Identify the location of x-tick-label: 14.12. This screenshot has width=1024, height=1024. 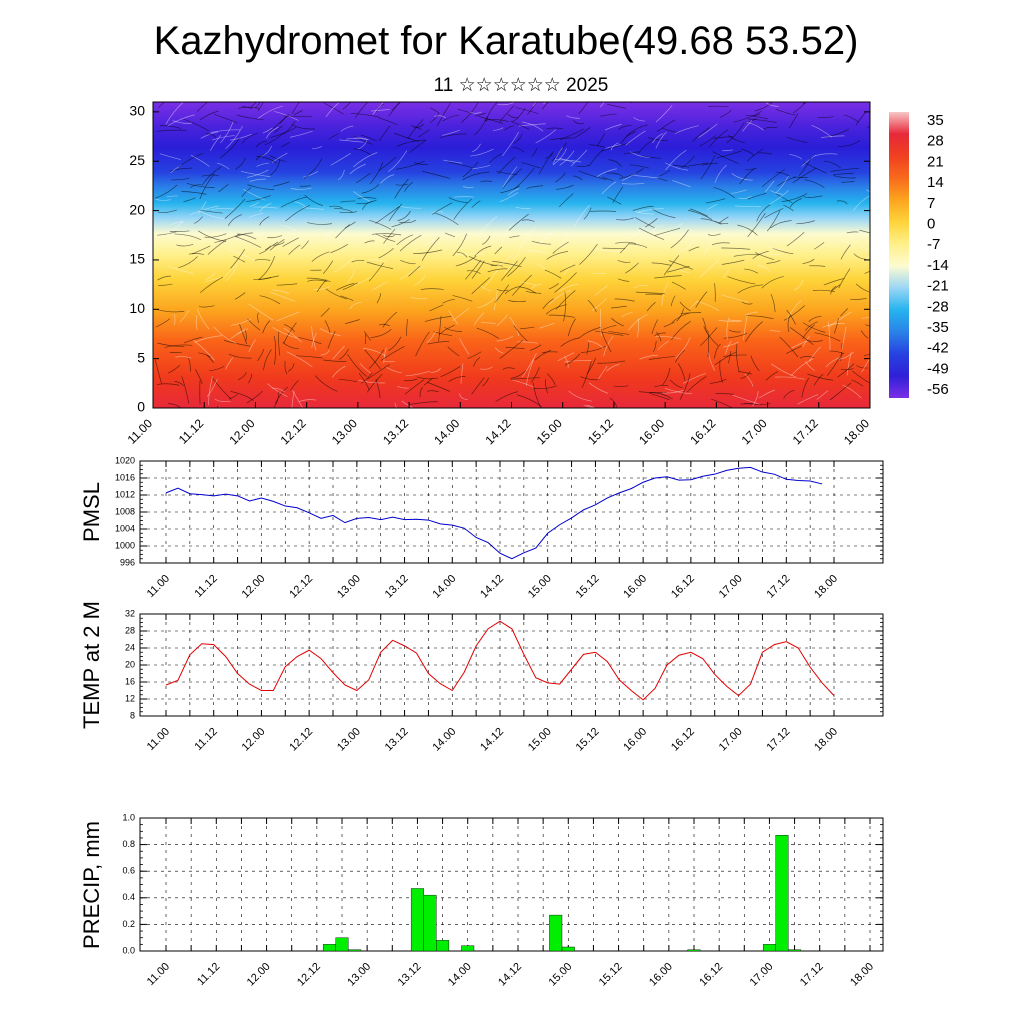
(492, 740).